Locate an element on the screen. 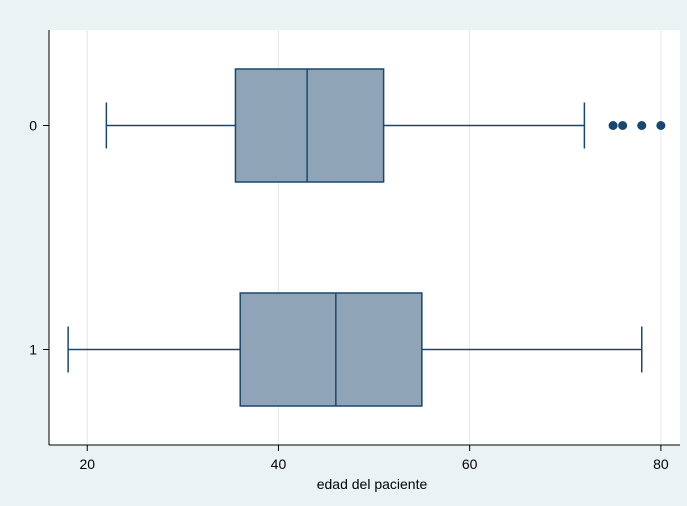 The width and height of the screenshot is (687, 506). x-axis-title: edad del paciente is located at coordinates (372, 484).